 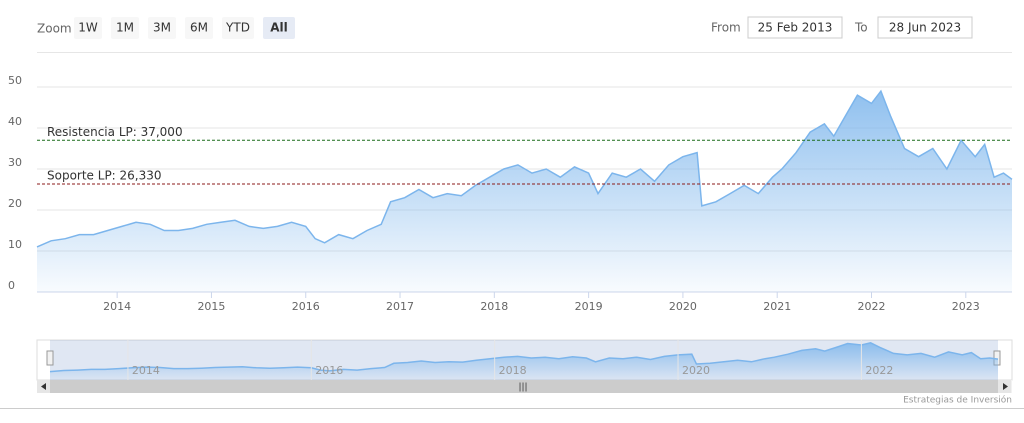 I want to click on navigator-area, so click(x=524, y=361).